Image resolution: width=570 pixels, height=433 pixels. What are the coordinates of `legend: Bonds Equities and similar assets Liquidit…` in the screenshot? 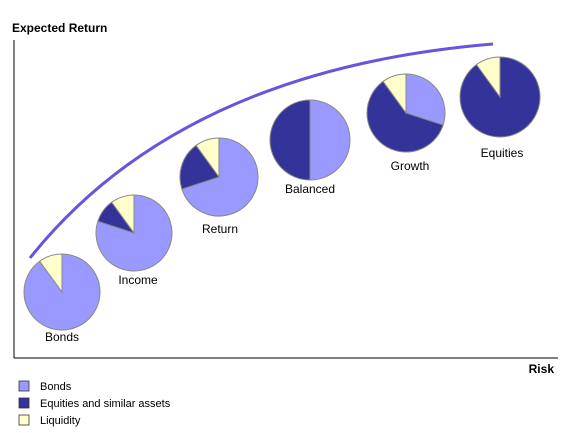 It's located at (95, 404).